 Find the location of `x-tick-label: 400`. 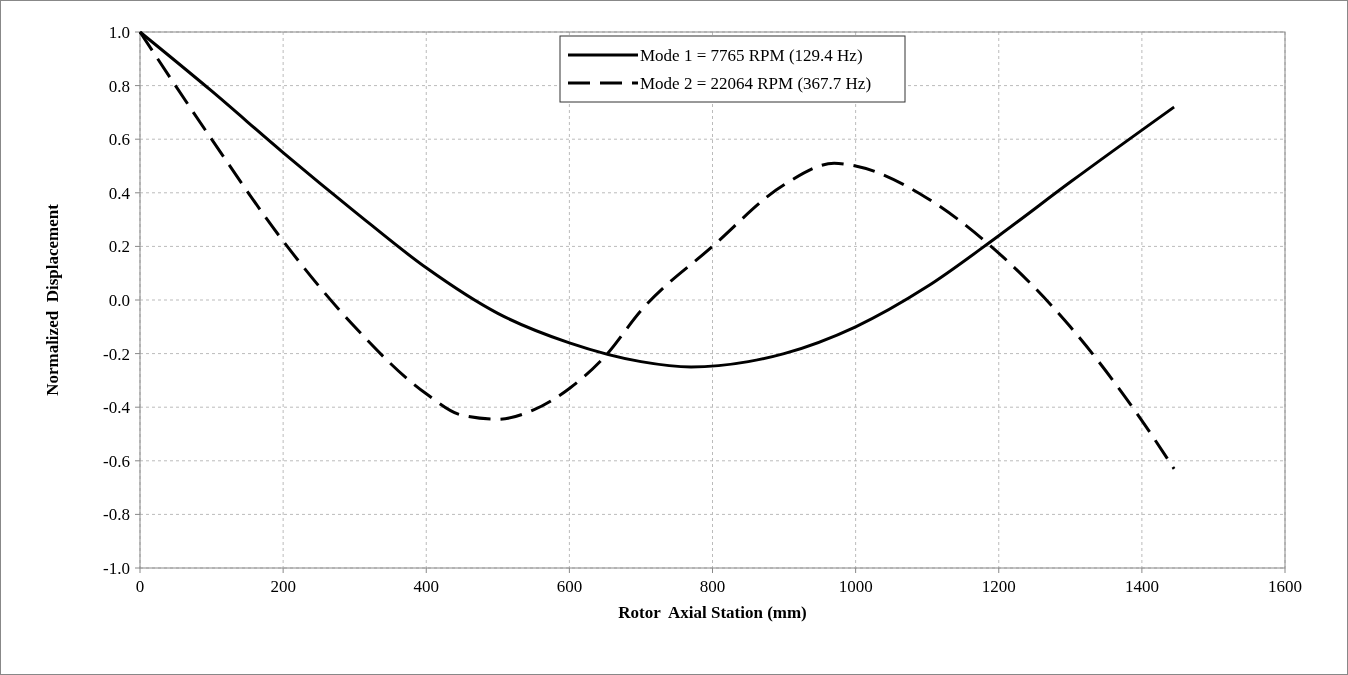

x-tick-label: 400 is located at coordinates (426, 586).